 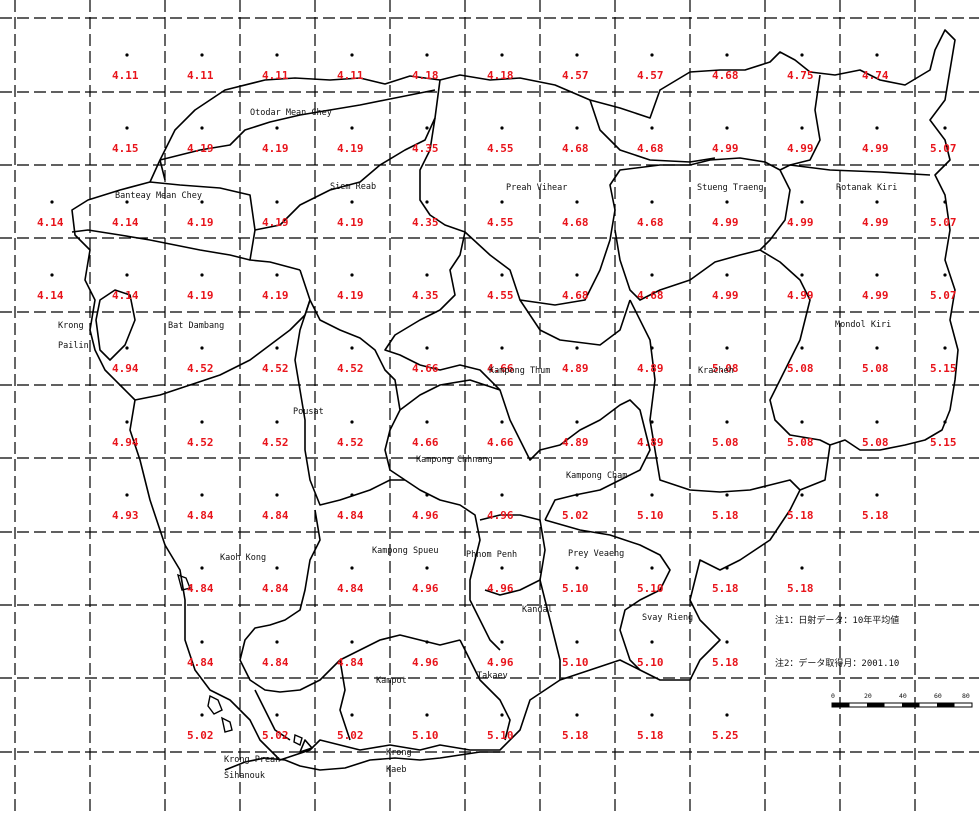 I want to click on grid-value: 4.96, so click(x=425, y=662).